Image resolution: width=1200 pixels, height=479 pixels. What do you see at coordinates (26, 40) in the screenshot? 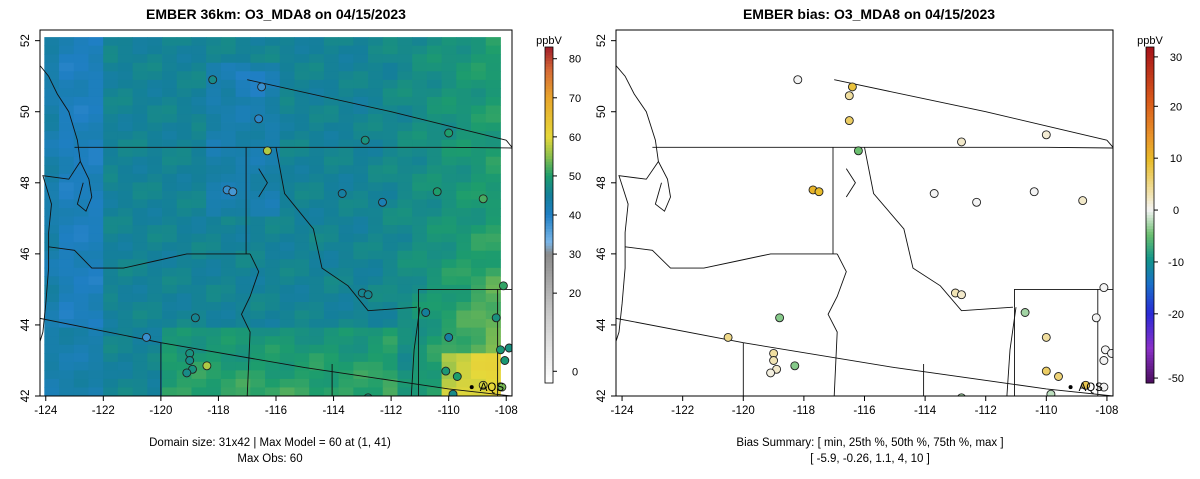
I see `y-tick-label: 52` at bounding box center [26, 40].